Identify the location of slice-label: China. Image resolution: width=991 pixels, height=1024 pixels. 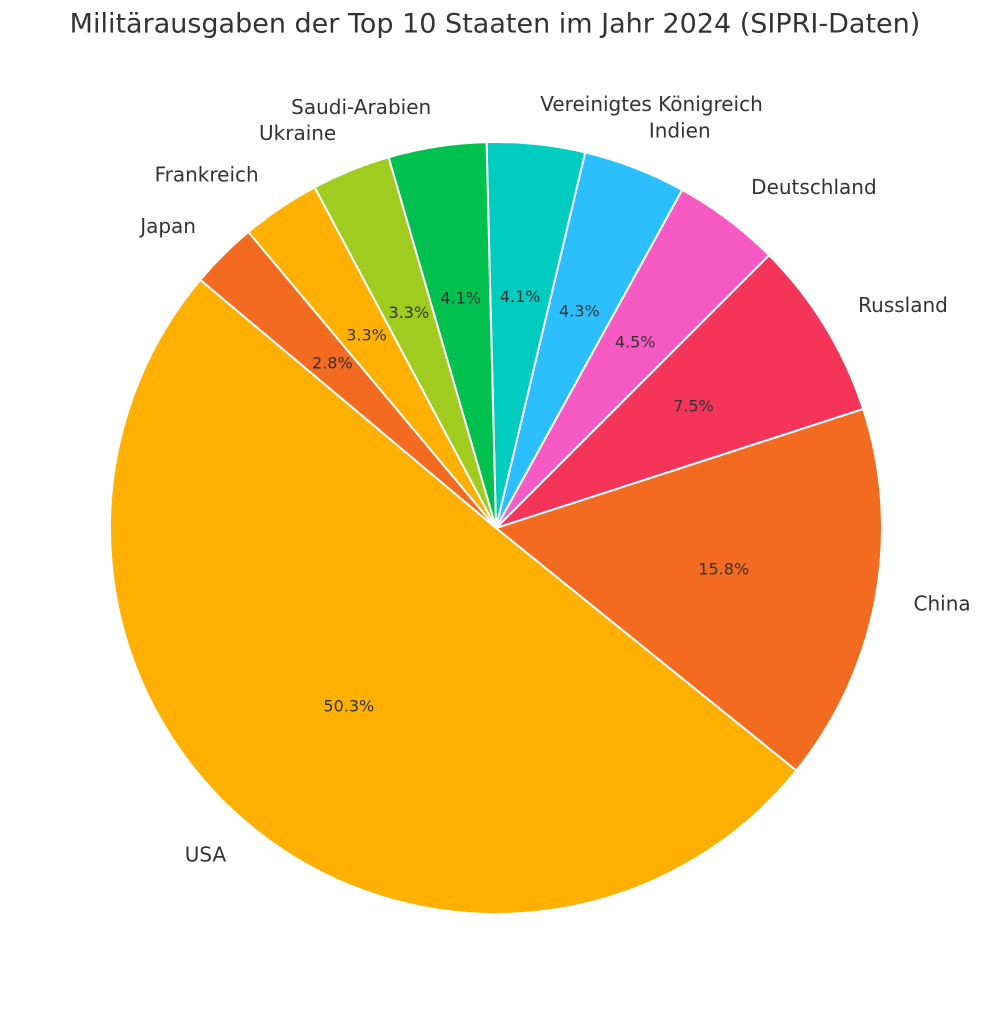
(942, 604).